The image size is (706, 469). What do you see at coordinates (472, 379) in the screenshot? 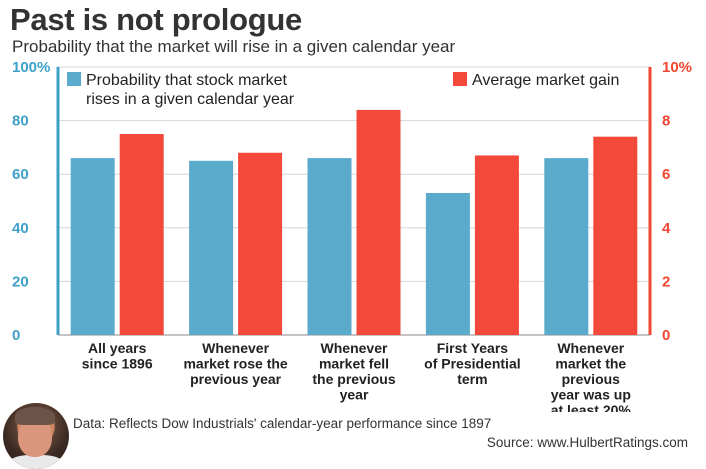
I see `category-label: term` at bounding box center [472, 379].